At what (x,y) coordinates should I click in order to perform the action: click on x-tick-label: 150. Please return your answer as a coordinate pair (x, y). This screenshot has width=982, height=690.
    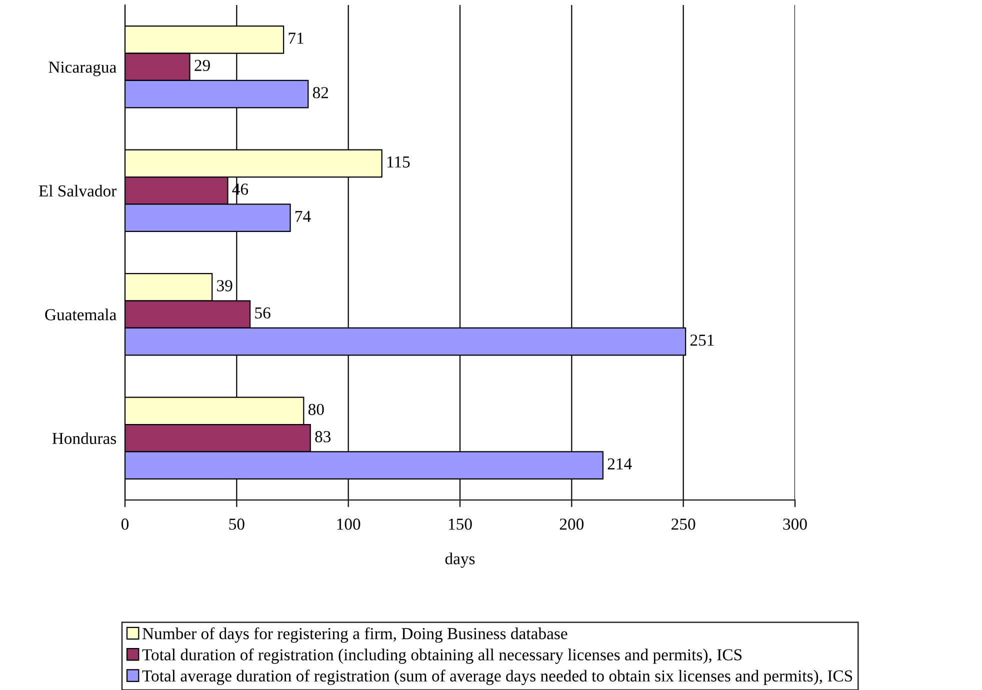
    Looking at the image, I should click on (460, 524).